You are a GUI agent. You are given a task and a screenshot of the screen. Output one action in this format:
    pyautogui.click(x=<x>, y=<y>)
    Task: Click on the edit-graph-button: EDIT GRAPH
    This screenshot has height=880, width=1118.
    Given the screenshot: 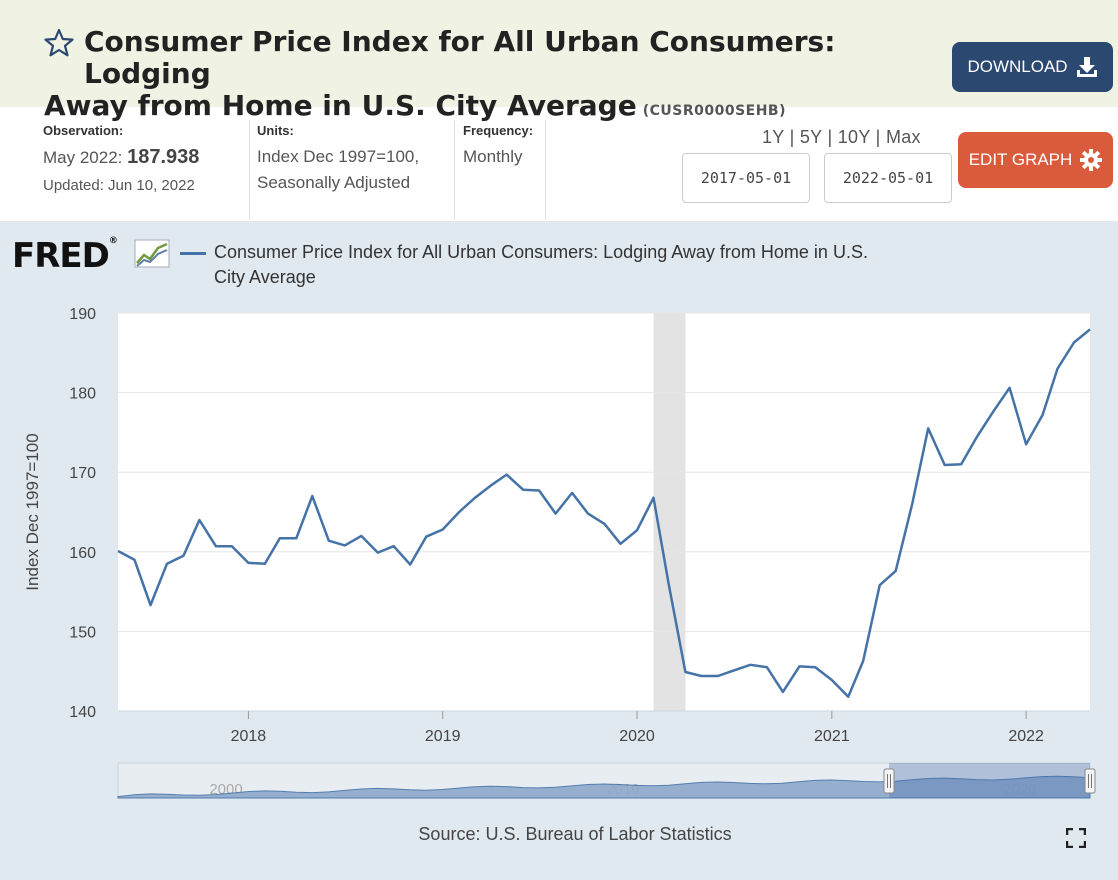 What is the action you would take?
    pyautogui.click(x=1035, y=160)
    